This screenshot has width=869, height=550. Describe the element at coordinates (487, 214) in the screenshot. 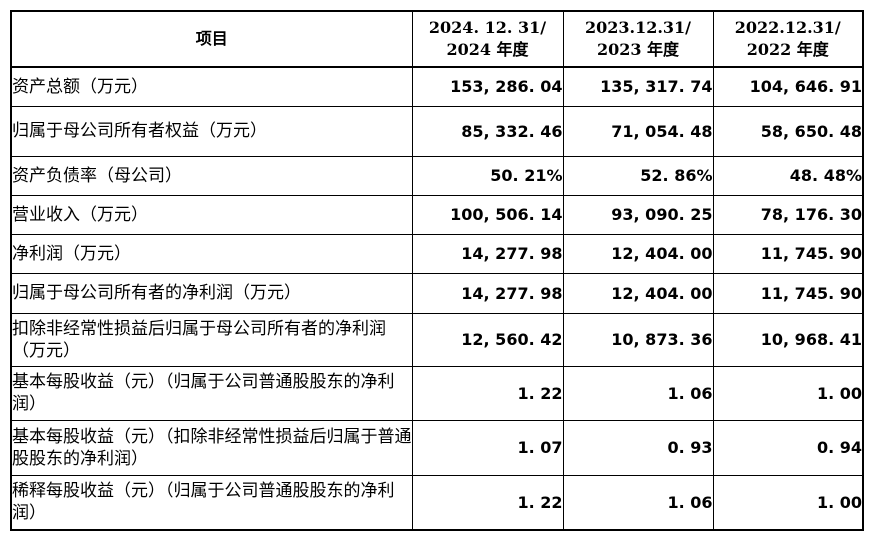

I see `value-2024: 100, 506. 14` at that location.